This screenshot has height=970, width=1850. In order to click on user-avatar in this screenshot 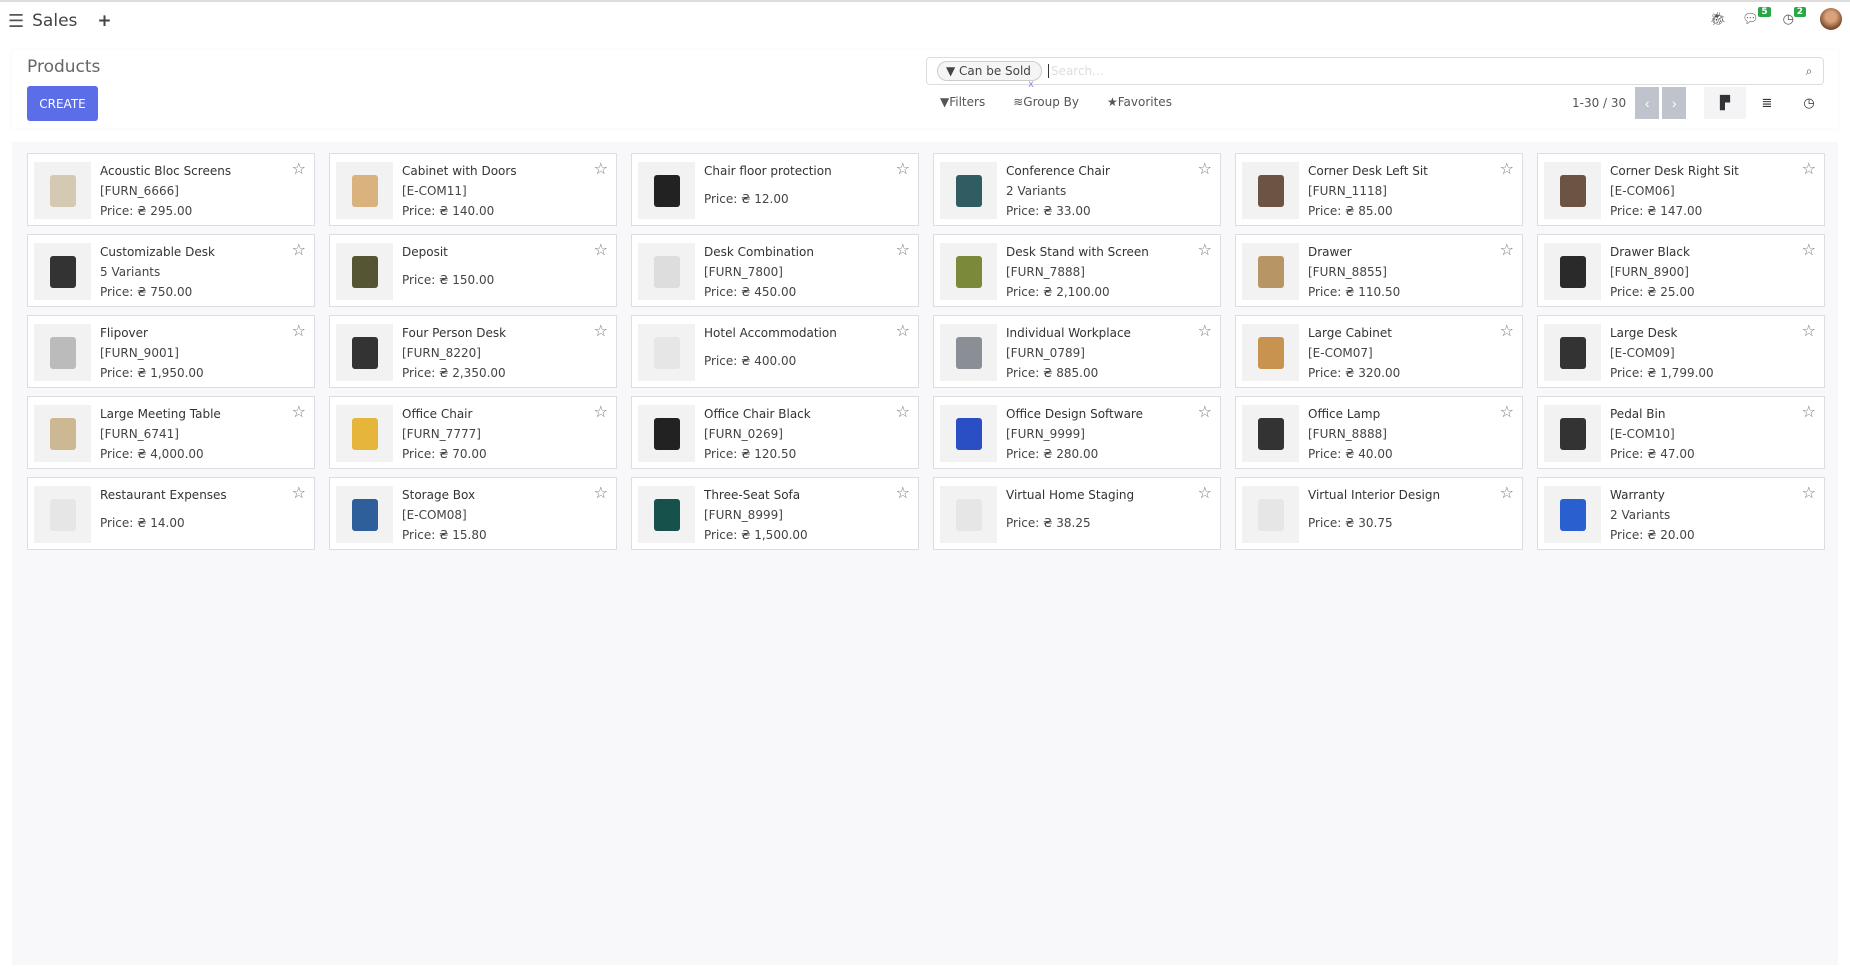, I will do `click(1831, 19)`.